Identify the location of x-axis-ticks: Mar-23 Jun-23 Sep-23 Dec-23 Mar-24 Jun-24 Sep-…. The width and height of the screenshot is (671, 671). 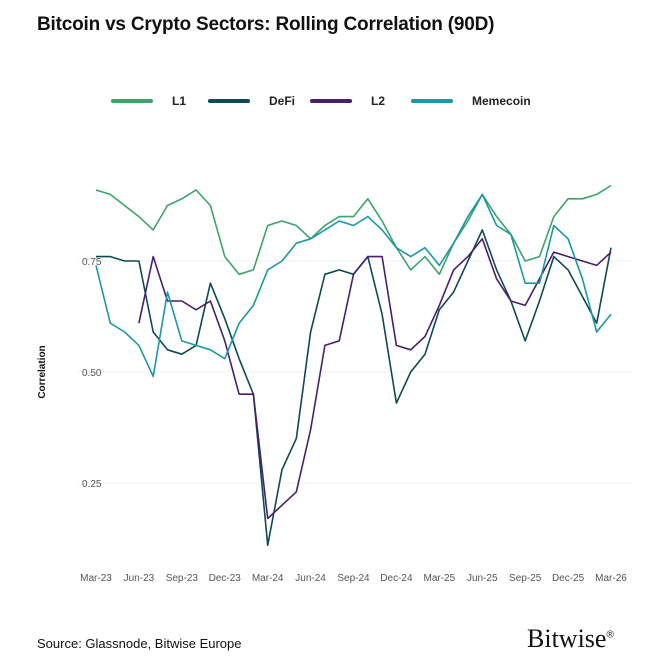
(353, 578).